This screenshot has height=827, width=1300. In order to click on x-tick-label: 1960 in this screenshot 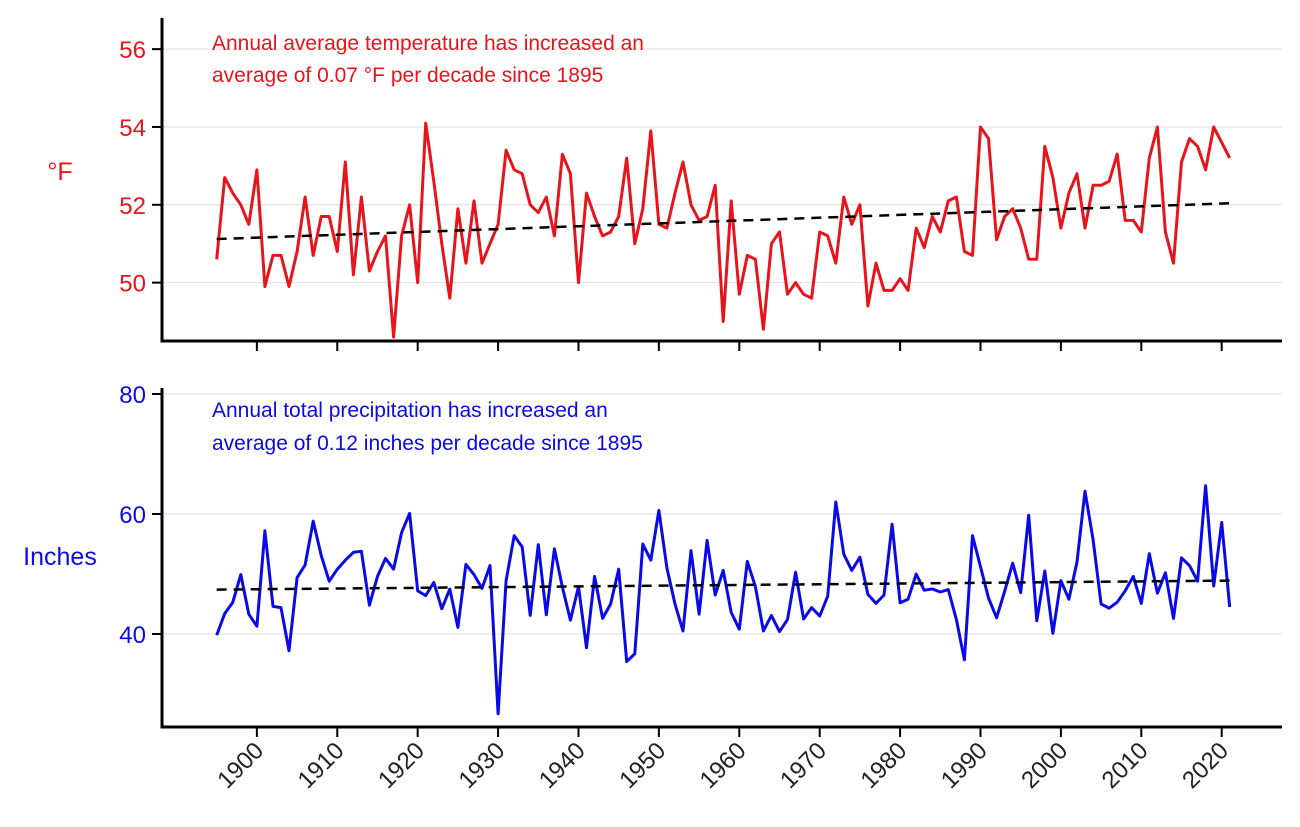, I will do `click(723, 765)`.